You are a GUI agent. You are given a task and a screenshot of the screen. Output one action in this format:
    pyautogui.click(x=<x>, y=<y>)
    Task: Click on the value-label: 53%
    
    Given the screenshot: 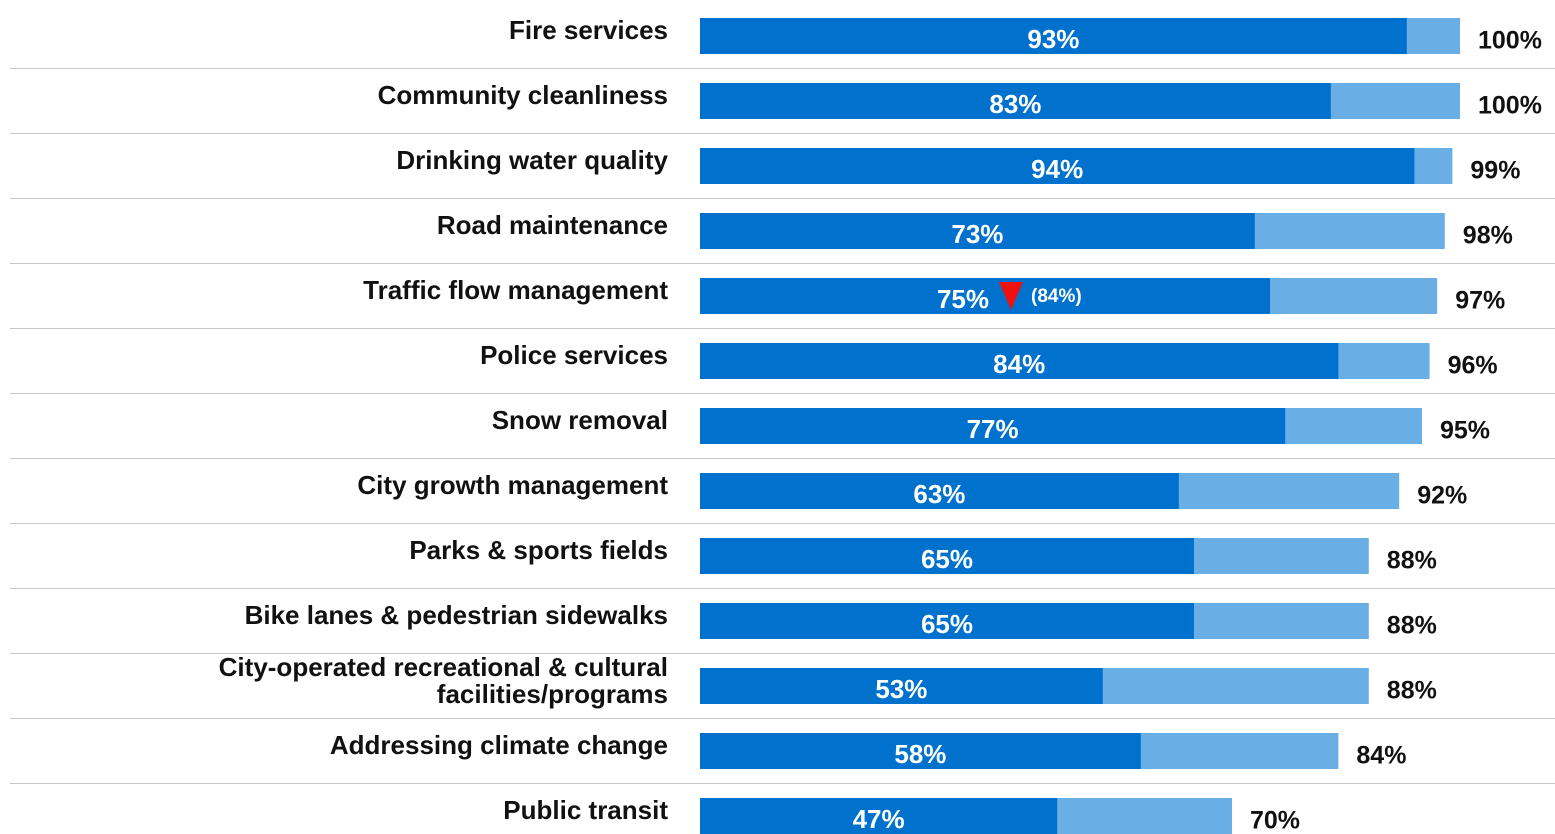 What is the action you would take?
    pyautogui.click(x=901, y=689)
    